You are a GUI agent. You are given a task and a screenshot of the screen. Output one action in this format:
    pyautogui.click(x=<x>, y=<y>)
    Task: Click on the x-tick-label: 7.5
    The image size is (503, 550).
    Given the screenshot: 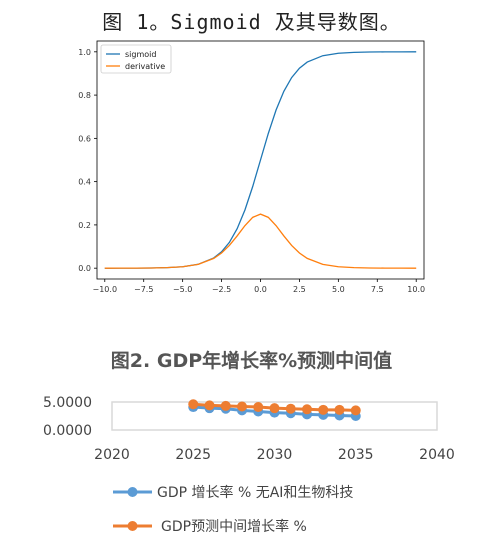 What is the action you would take?
    pyautogui.click(x=377, y=289)
    